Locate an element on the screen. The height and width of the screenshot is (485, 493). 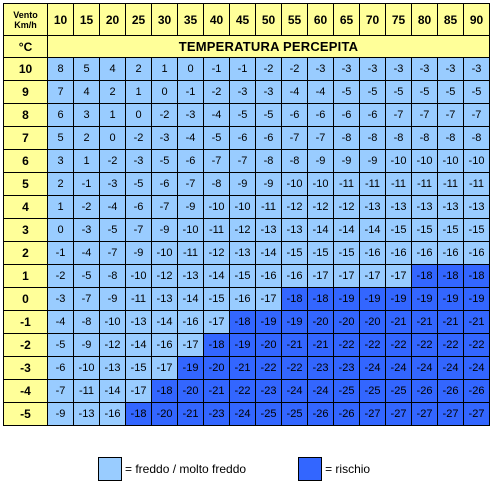
table-row: 6 3 1 -2 -3 -5 -6 -7 -7 -8 -8 -9 -9 -9 -10 -10 -10 -10 is located at coordinates (246, 161).